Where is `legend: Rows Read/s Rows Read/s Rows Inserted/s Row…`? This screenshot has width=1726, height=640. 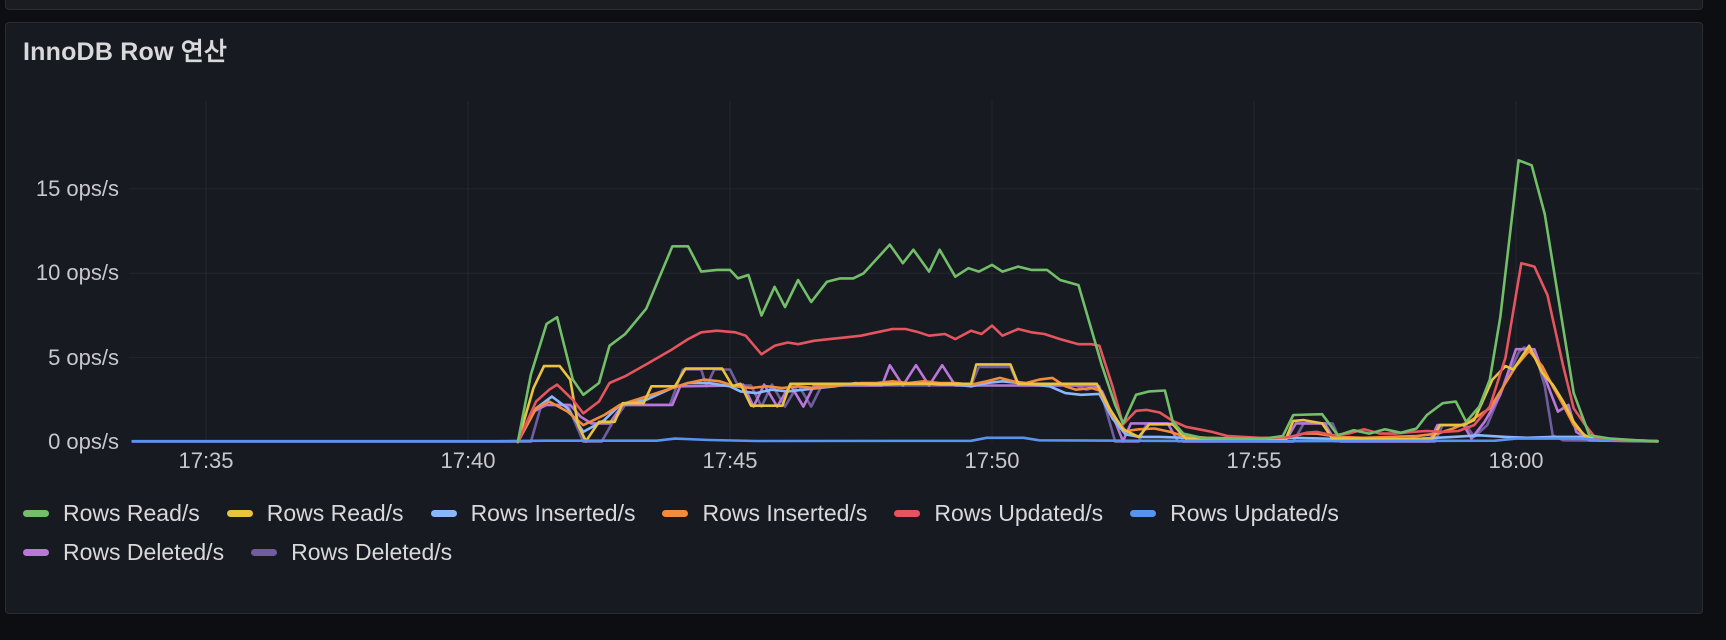 legend: Rows Read/s Rows Read/s Rows Inserted/s Row… is located at coordinates (694, 539).